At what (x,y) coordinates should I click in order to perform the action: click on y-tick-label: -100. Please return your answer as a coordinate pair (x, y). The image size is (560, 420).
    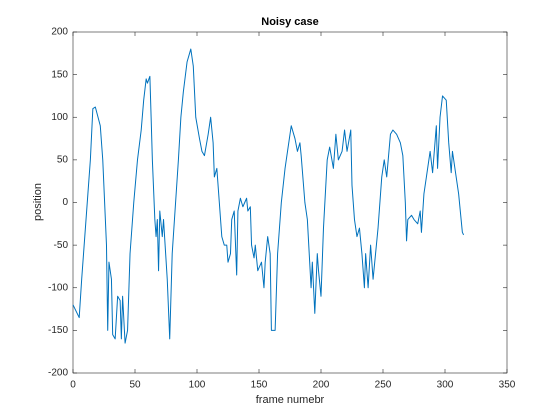
    Looking at the image, I should click on (58, 287).